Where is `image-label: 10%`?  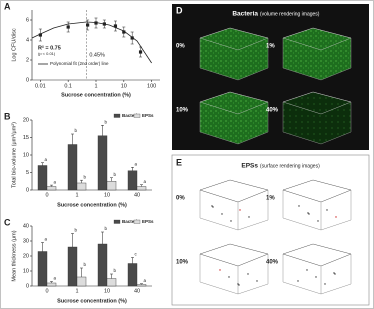 image-label: 10% is located at coordinates (182, 111).